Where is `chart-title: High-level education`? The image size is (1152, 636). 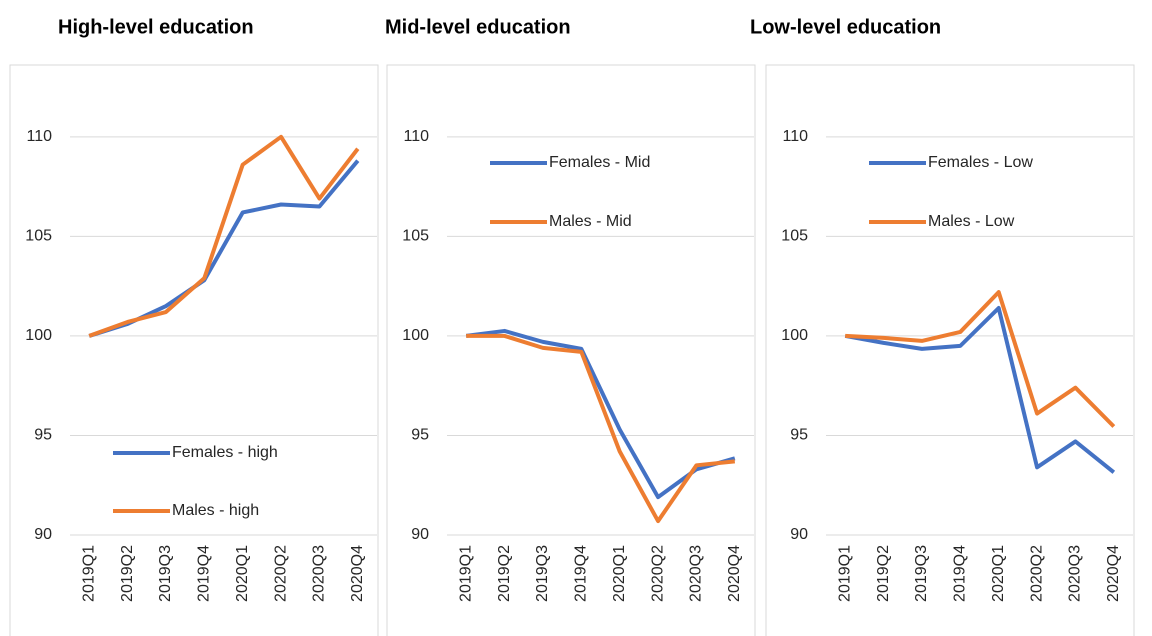
chart-title: High-level education is located at coordinates (156, 27).